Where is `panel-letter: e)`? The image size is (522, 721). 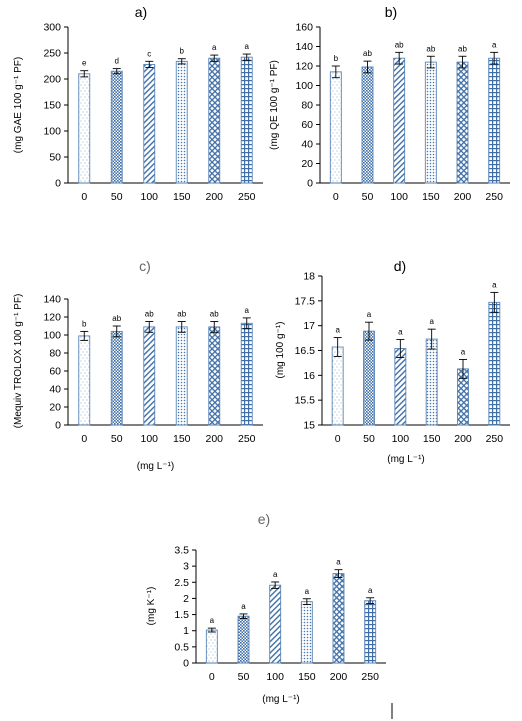
panel-letter: e) is located at coordinates (264, 519).